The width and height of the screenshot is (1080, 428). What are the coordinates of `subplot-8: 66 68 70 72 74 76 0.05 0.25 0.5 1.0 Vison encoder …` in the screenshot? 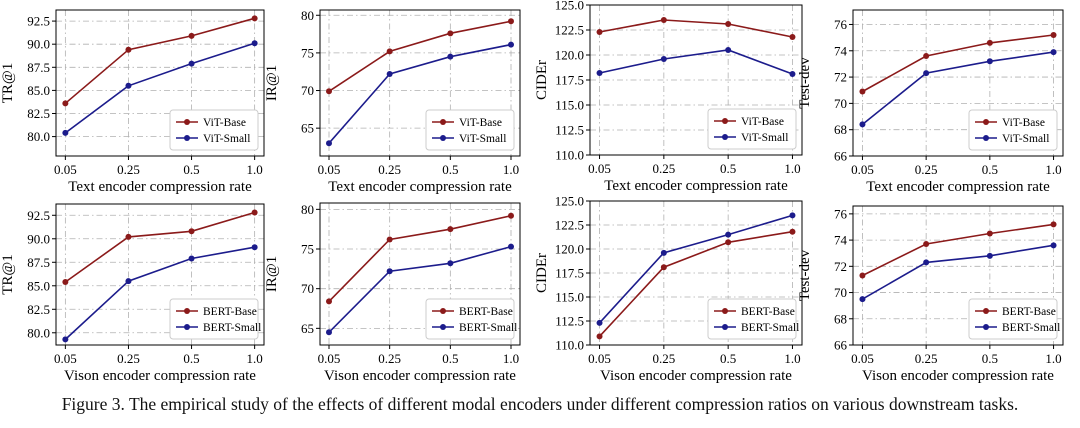 It's located at (930, 294).